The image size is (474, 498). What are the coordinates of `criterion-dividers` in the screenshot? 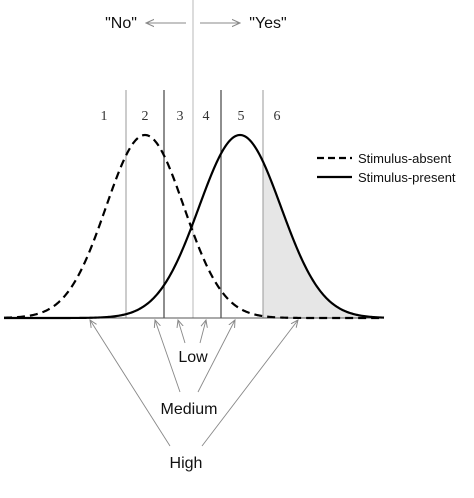 It's located at (194, 204).